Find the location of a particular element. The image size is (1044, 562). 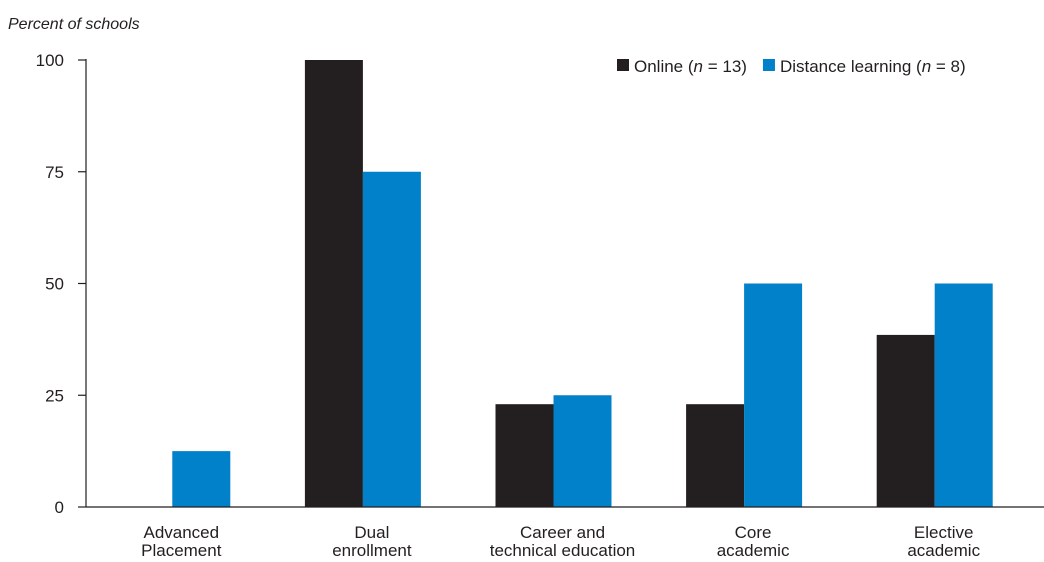

x-category-label-line: technical education is located at coordinates (563, 550).